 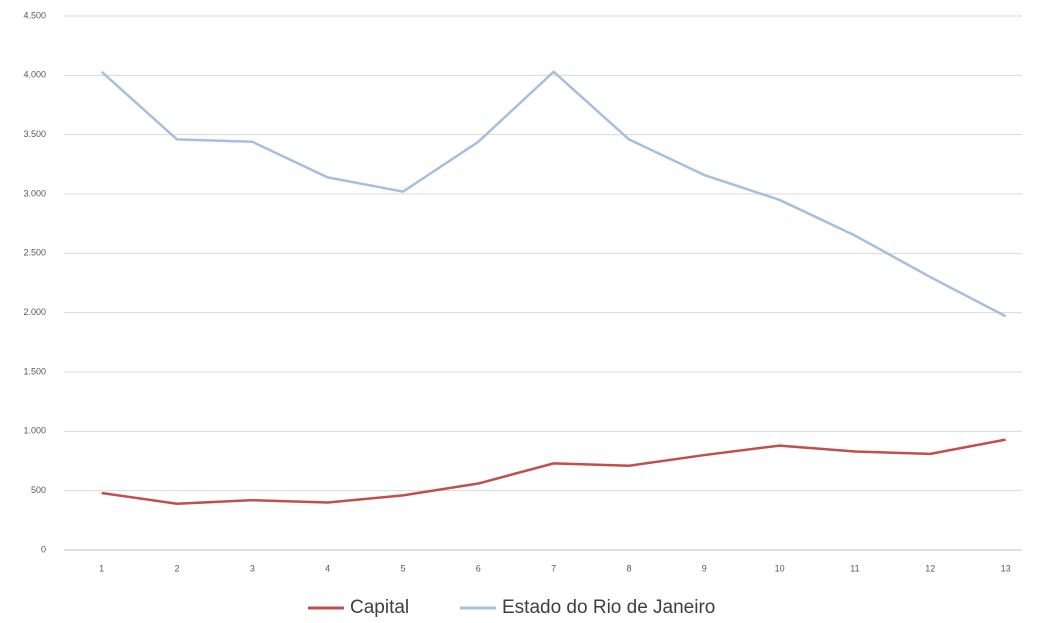 What do you see at coordinates (854, 568) in the screenshot?
I see `x-tick-label: 11` at bounding box center [854, 568].